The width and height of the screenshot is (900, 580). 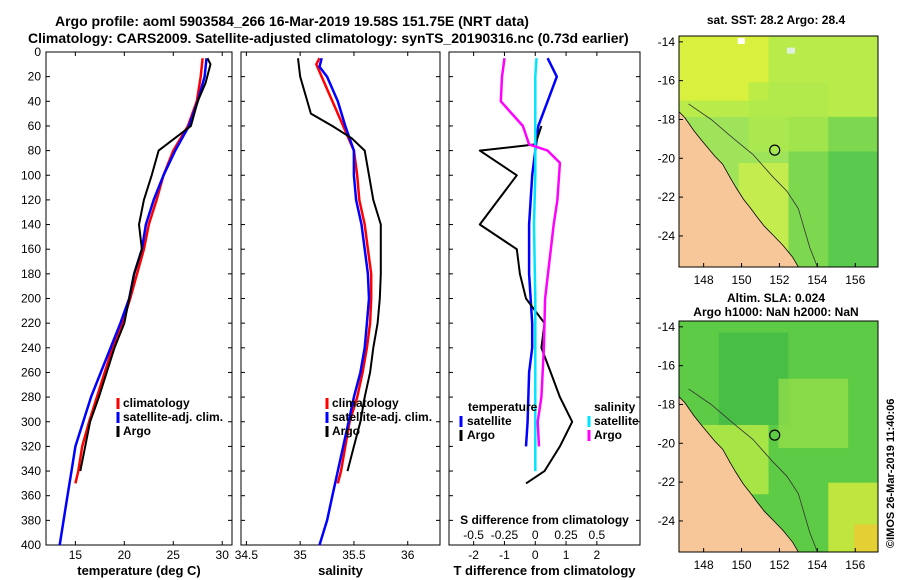 I want to click on map-title: Altim. SLA: 0.024, so click(x=776, y=298).